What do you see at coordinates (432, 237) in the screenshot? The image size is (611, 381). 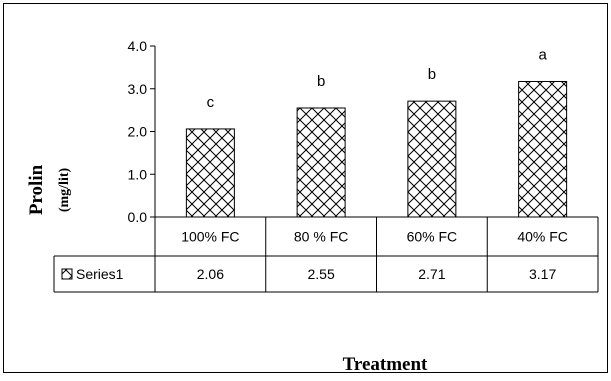 I see `x-category-label: 60% FC` at bounding box center [432, 237].